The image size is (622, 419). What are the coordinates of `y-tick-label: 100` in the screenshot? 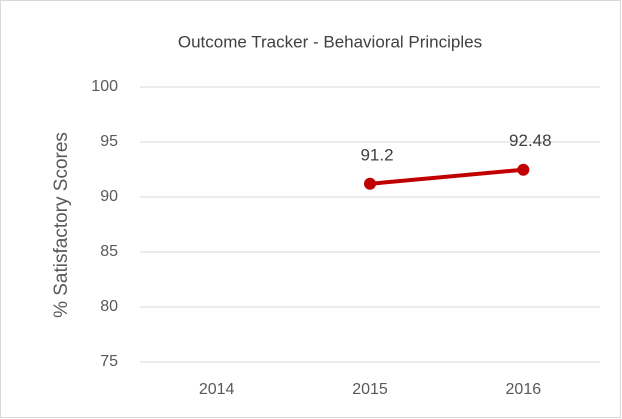 It's located at (104, 86).